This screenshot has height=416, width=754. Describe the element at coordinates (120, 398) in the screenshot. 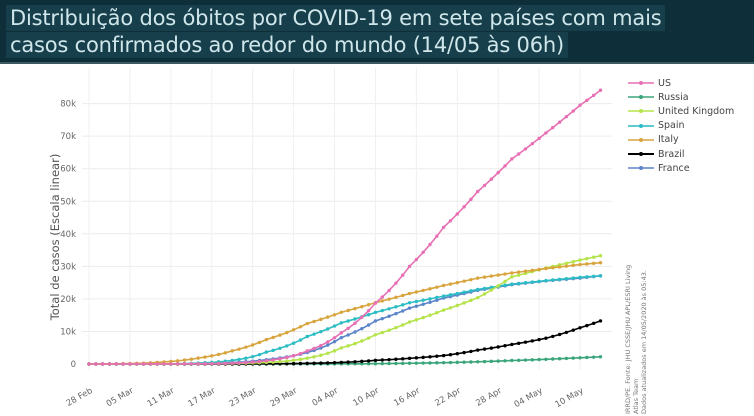

I see `x-tick-label: 05 Mar` at that location.